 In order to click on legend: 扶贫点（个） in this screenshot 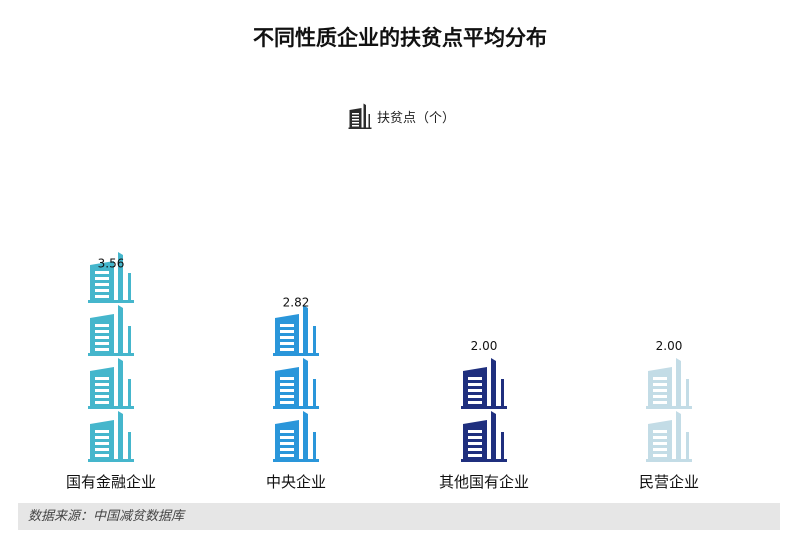, I will do `click(401, 116)`.